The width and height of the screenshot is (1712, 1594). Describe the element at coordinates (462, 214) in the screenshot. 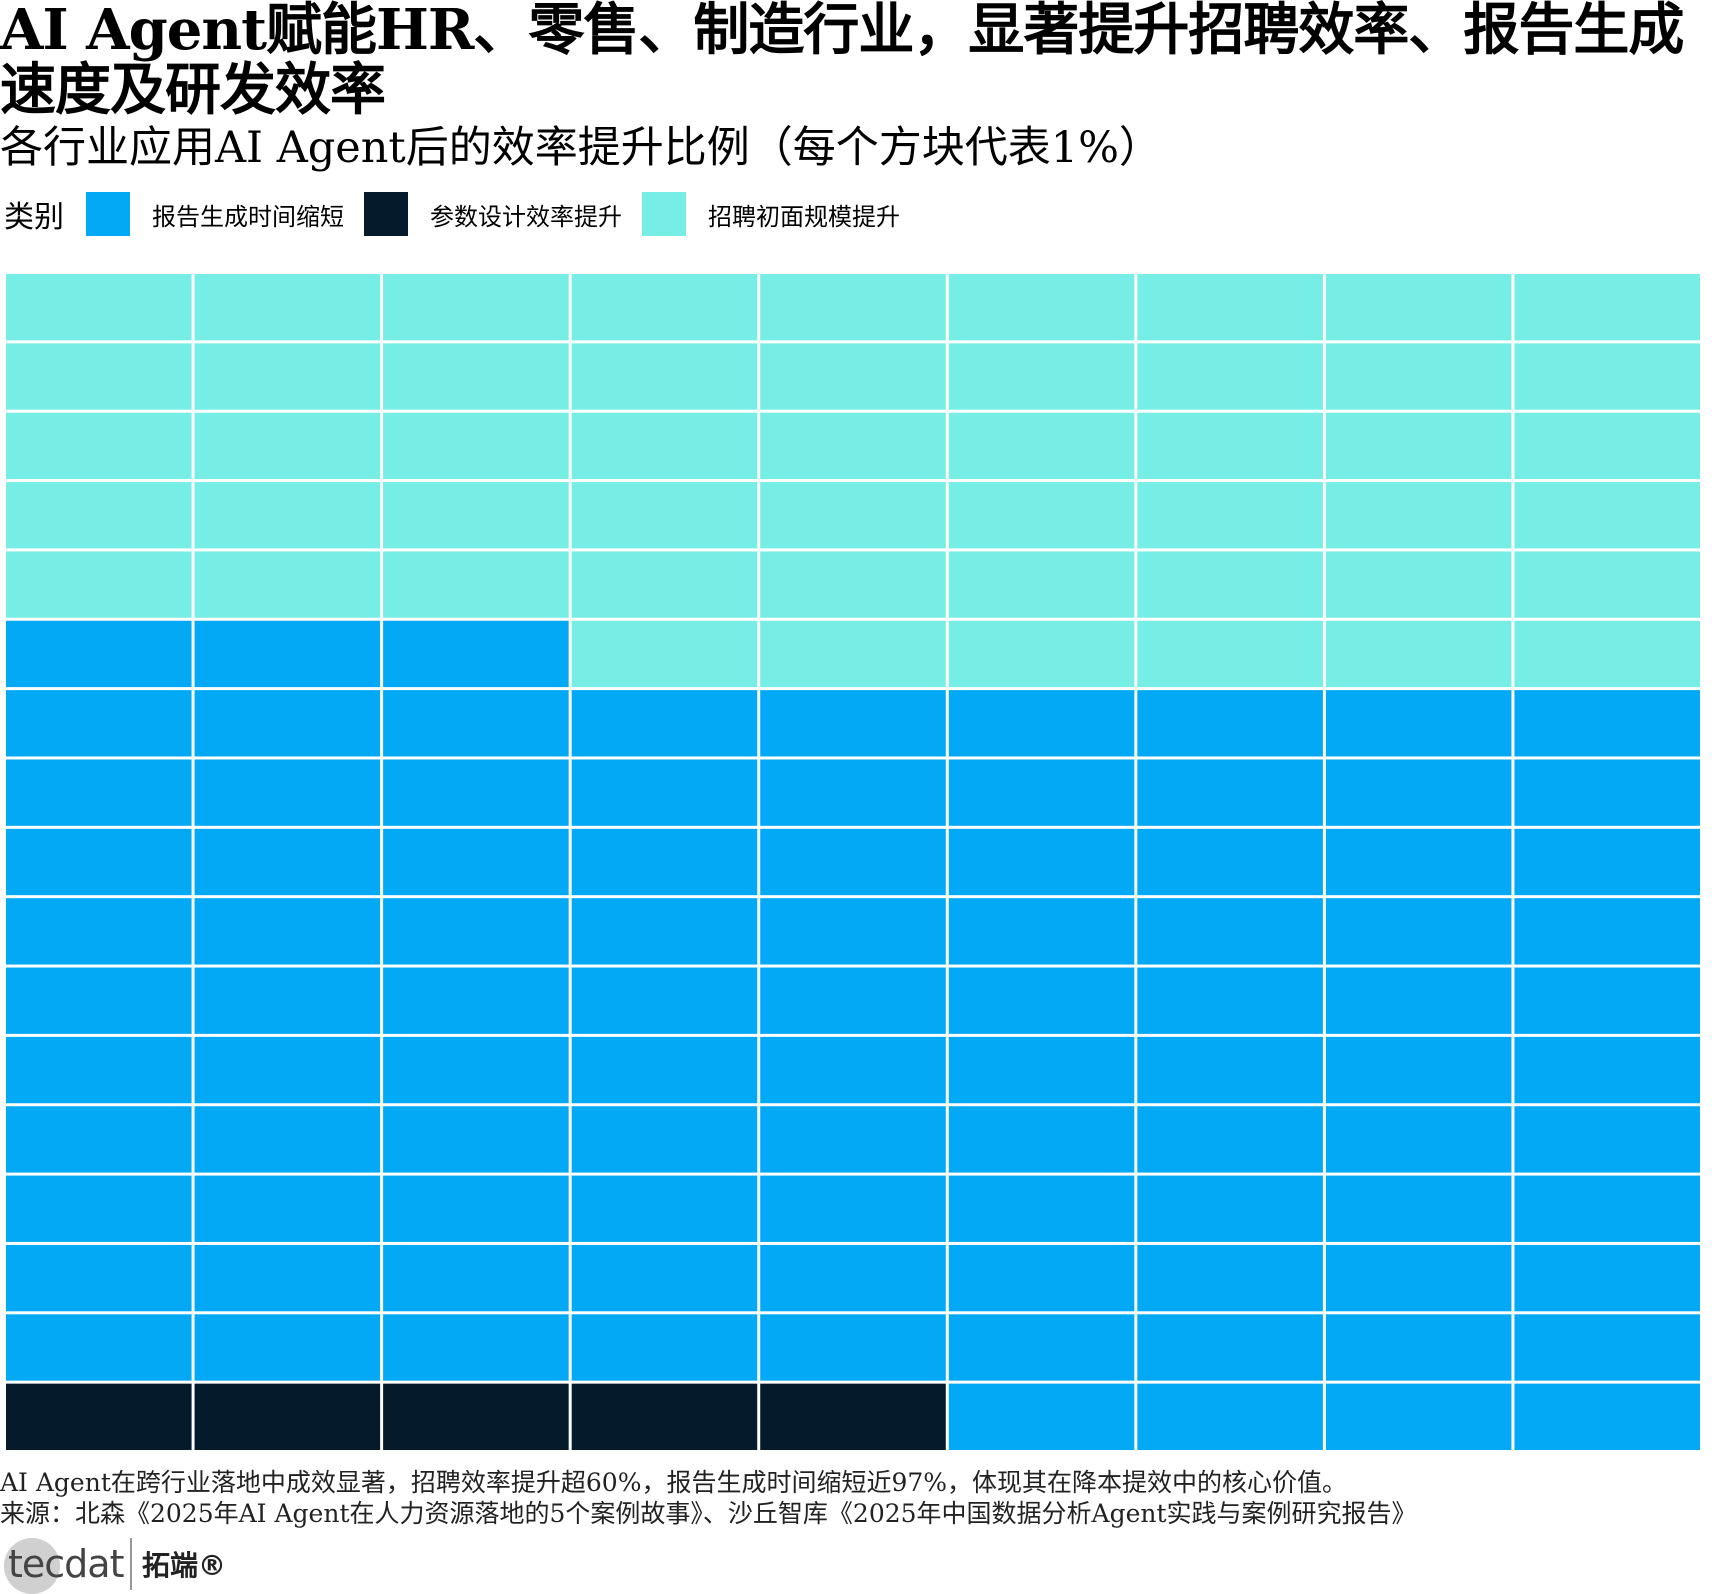

I see `legend: 类别 报告生成时间缩短 参数设计效率提升 招聘初面规模提升` at that location.